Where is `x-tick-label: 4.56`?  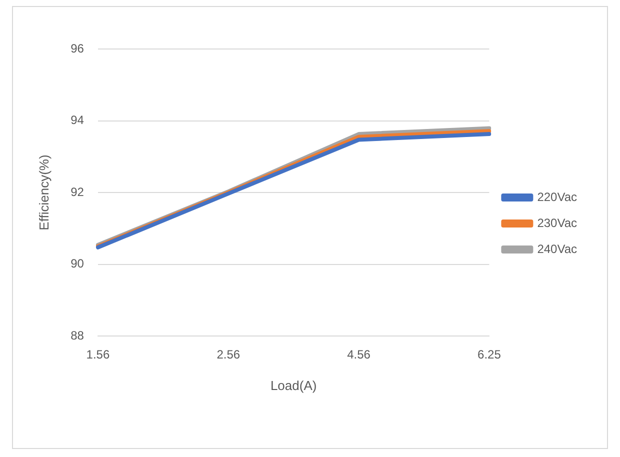 x-tick-label: 4.56 is located at coordinates (359, 355).